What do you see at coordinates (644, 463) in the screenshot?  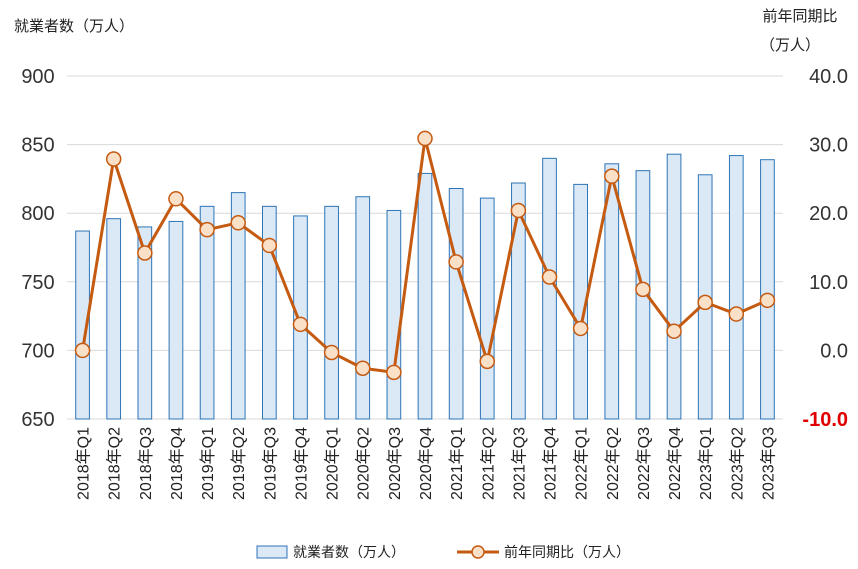 I see `category-label: 2022年Q3` at bounding box center [644, 463].